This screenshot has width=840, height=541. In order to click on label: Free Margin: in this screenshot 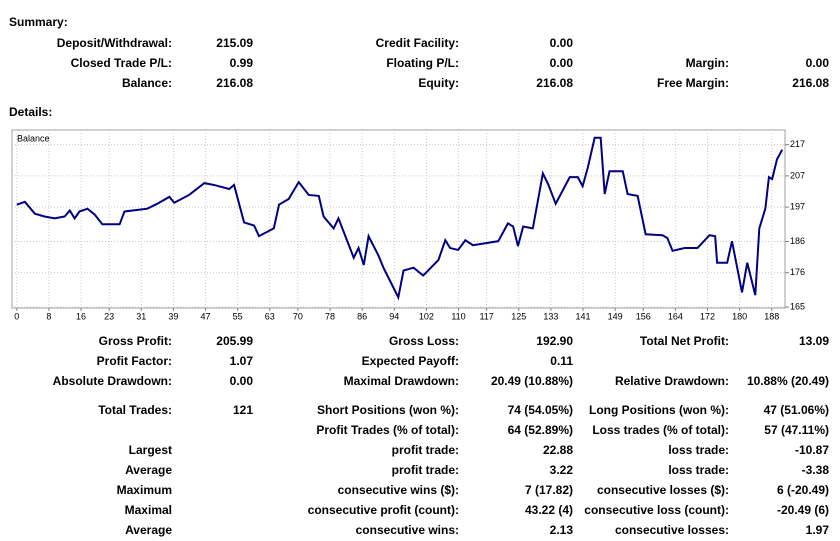, I will do `click(693, 83)`.